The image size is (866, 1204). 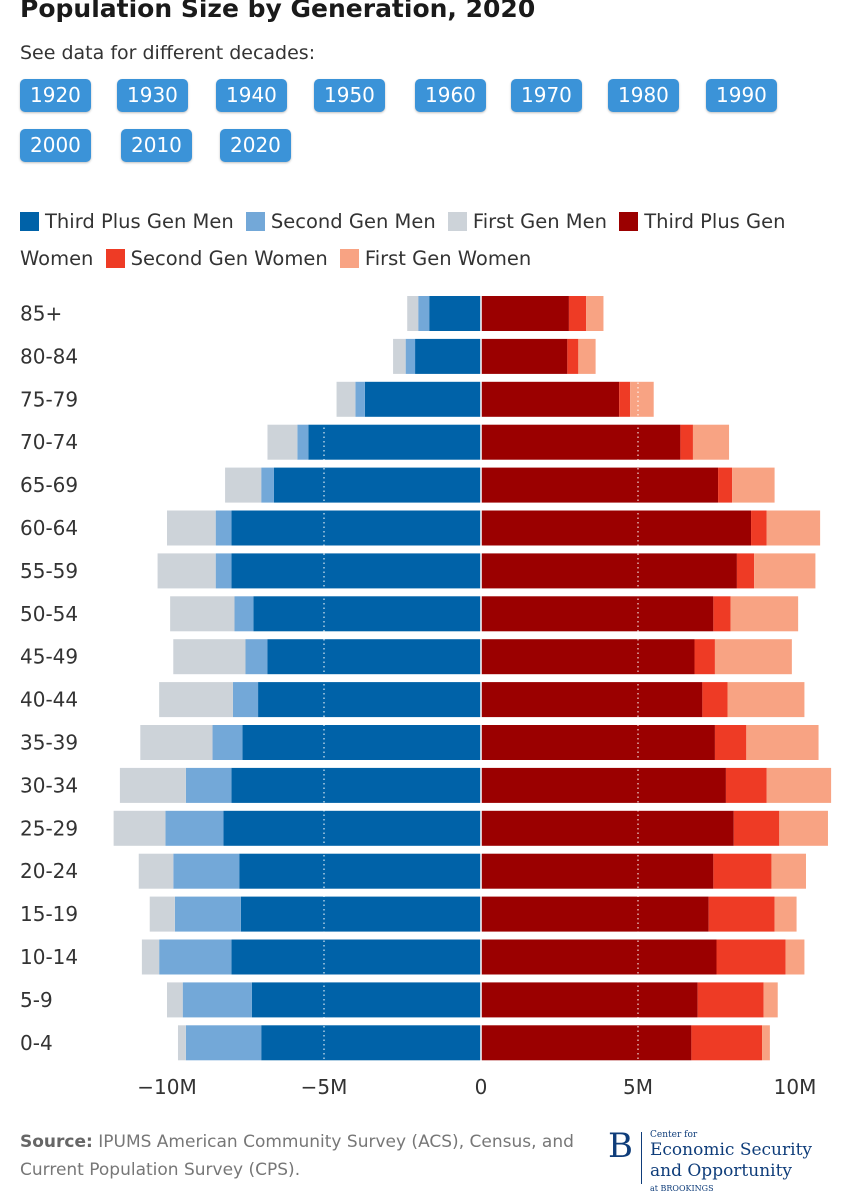 I want to click on decade-button-2020: 2020, so click(x=255, y=145).